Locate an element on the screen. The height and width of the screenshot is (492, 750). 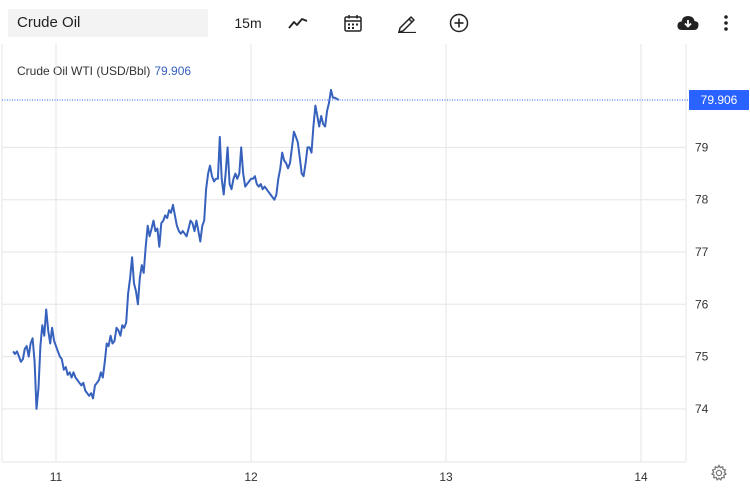
download-icon is located at coordinates (688, 23).